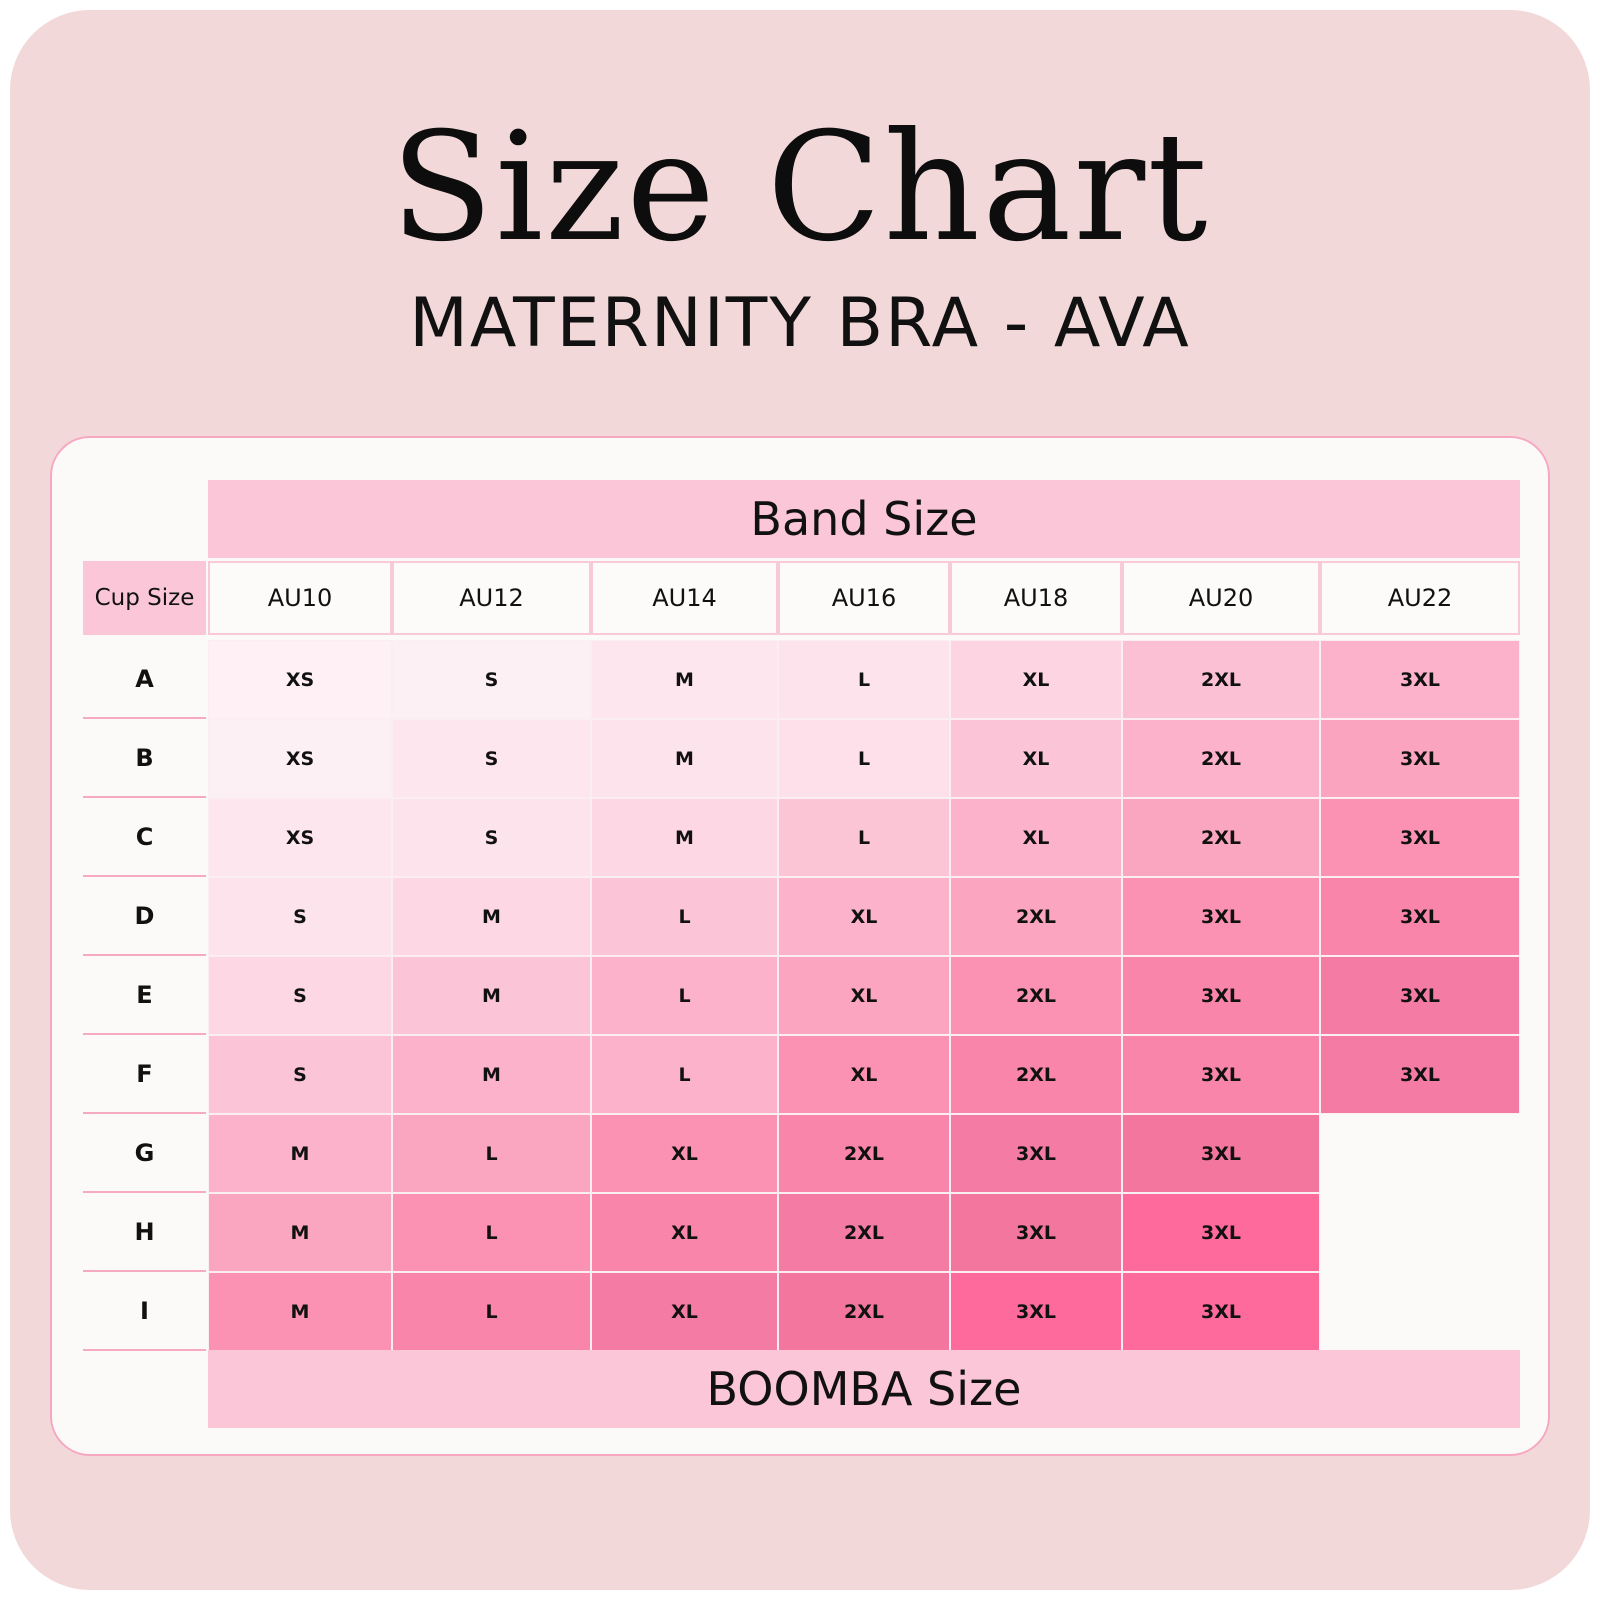 The height and width of the screenshot is (1600, 1600). I want to click on cup-size-row-label: A, so click(144, 679).